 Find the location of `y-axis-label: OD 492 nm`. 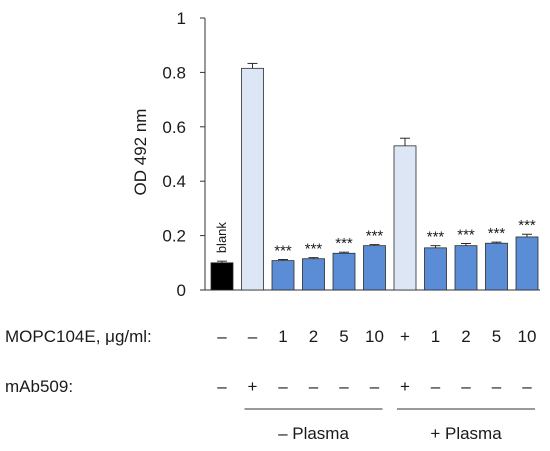

y-axis-label: OD 492 nm is located at coordinates (140, 152).